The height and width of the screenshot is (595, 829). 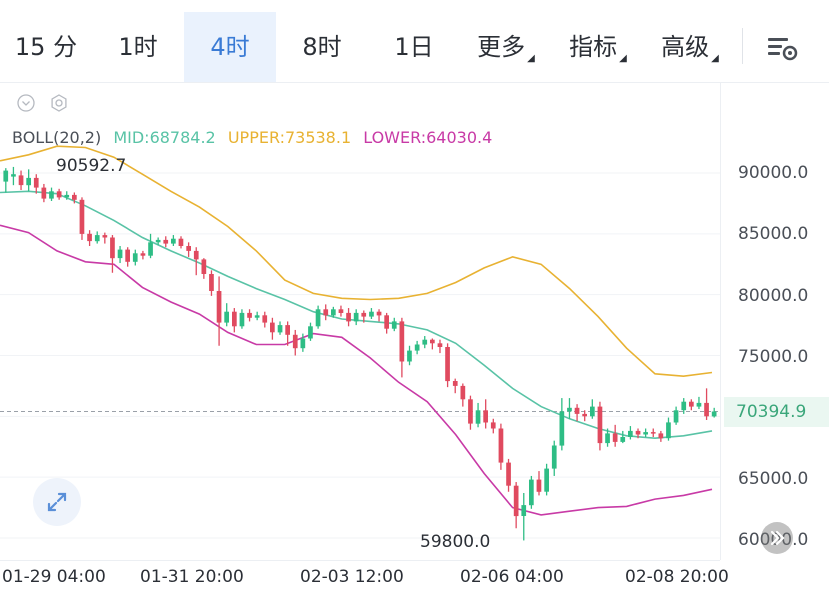 What do you see at coordinates (773, 296) in the screenshot?
I see `y-tick: 80000.0` at bounding box center [773, 296].